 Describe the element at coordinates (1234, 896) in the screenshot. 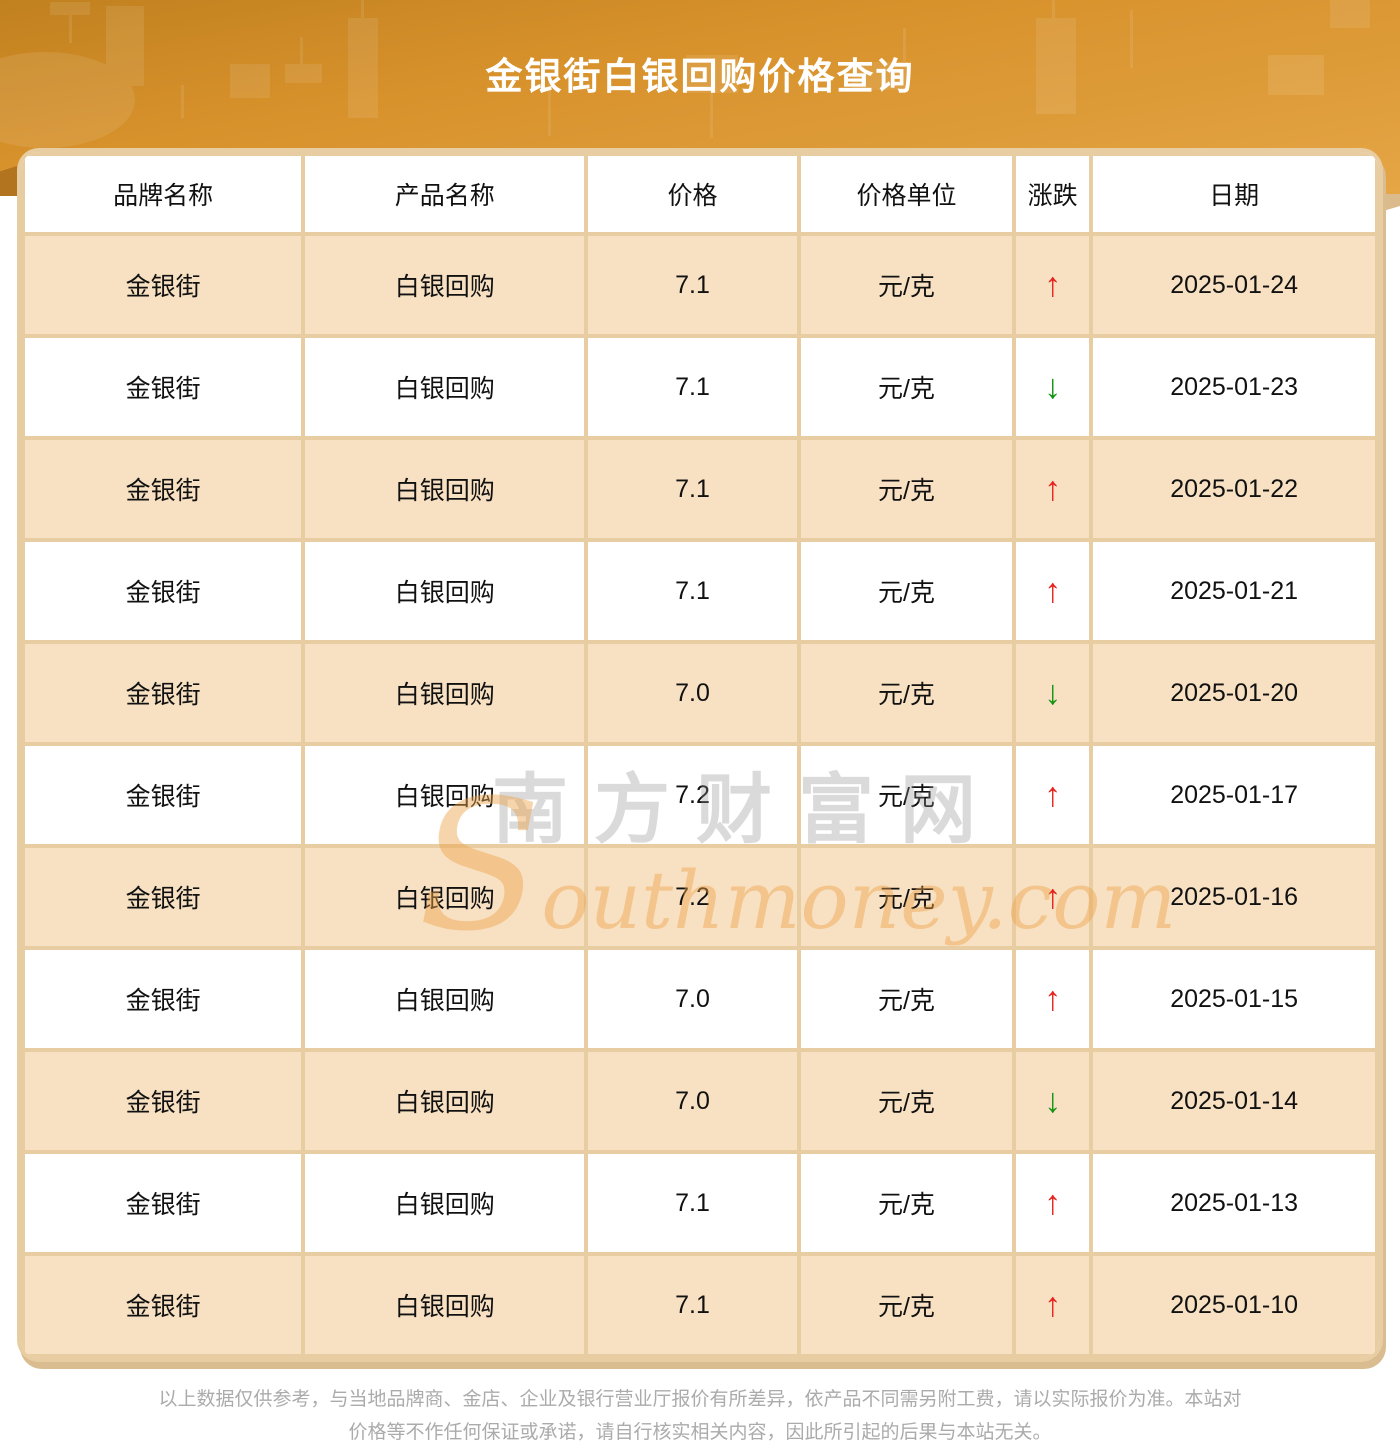

I see `date-text: 2025-01-16` at that location.